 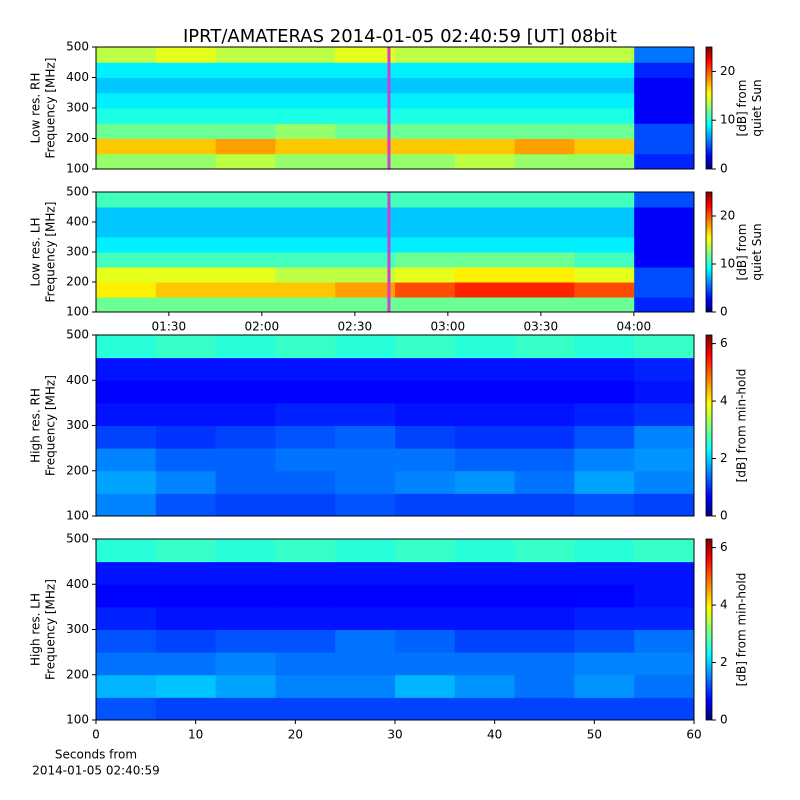 I want to click on x-tick-label: 60, so click(x=693, y=735).